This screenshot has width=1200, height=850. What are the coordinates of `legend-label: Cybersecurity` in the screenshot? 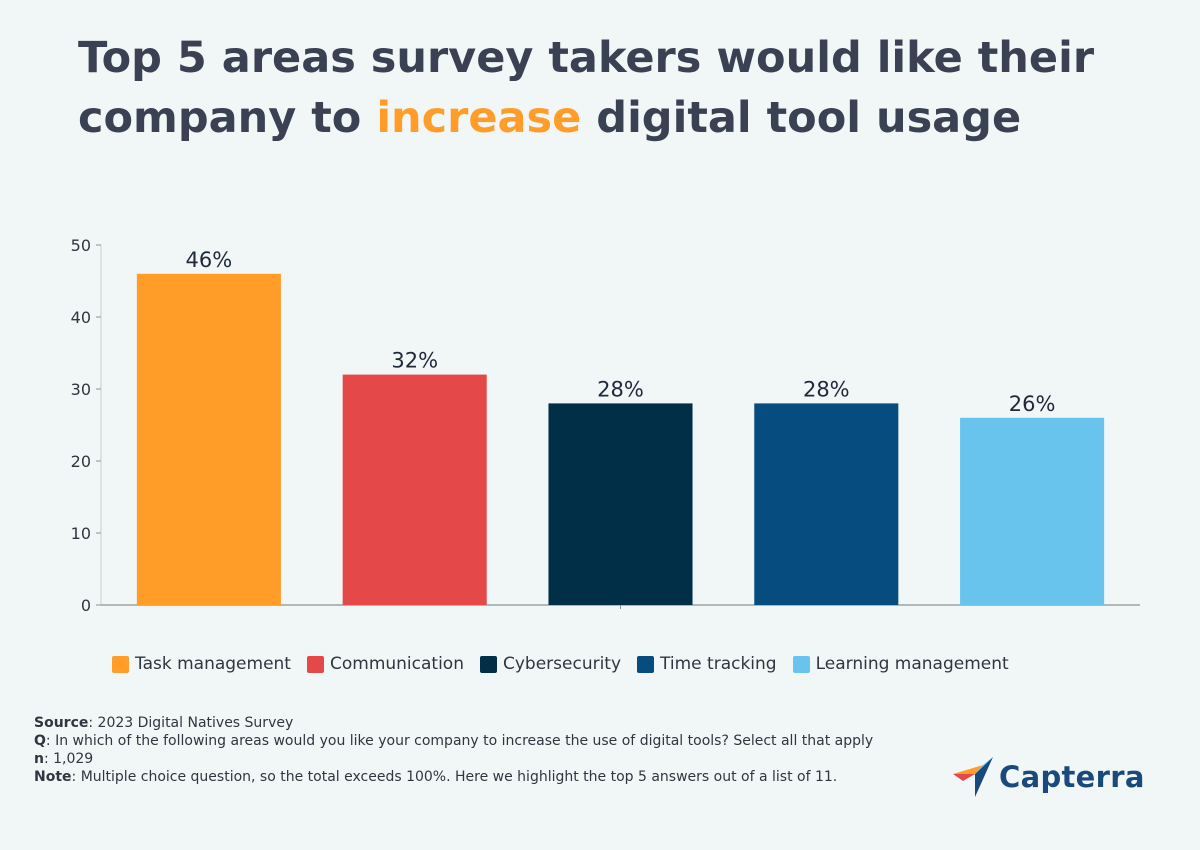 It's located at (562, 664).